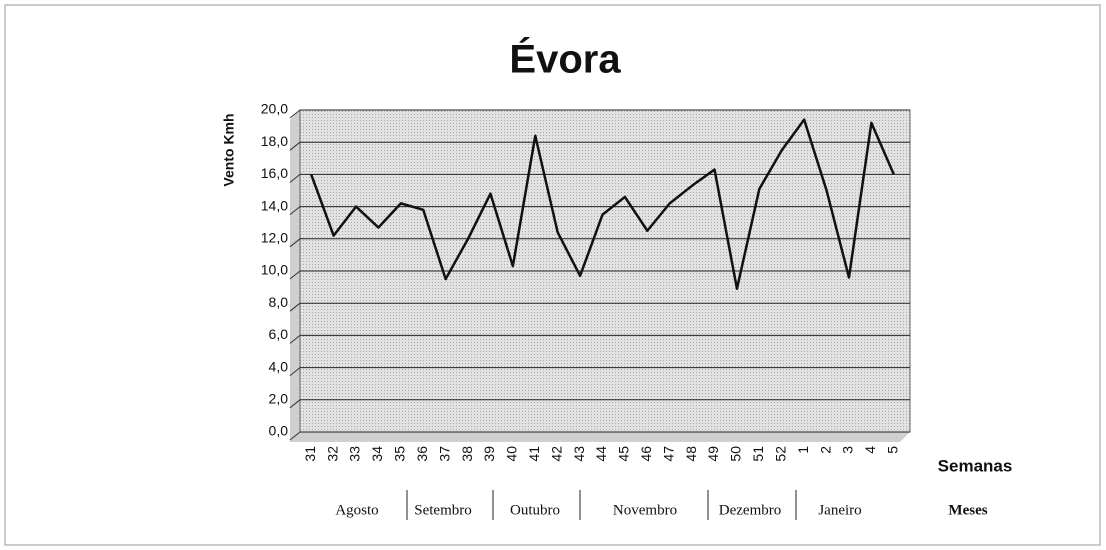  Describe the element at coordinates (310, 454) in the screenshot. I see `x-tick-label: 31` at that location.